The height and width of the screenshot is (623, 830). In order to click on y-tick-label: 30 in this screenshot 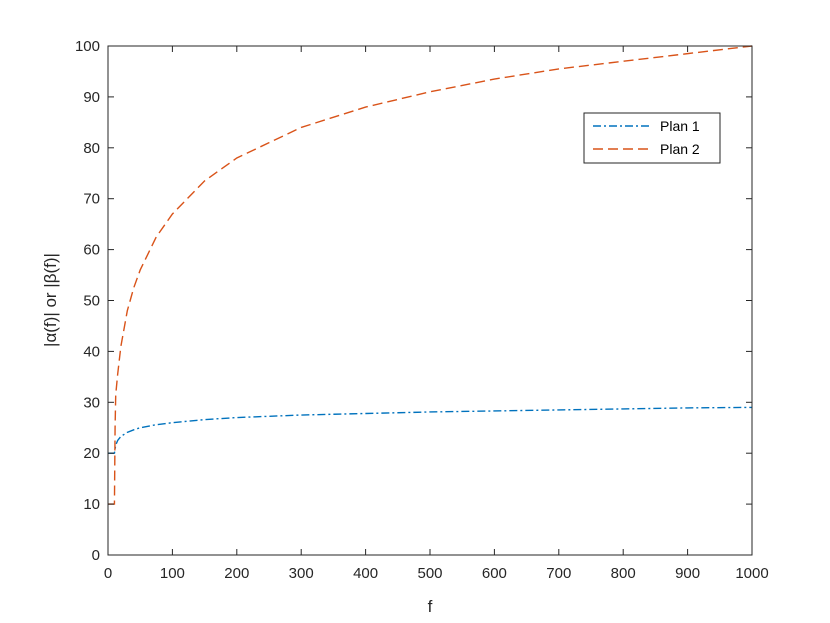, I will do `click(91, 402)`.